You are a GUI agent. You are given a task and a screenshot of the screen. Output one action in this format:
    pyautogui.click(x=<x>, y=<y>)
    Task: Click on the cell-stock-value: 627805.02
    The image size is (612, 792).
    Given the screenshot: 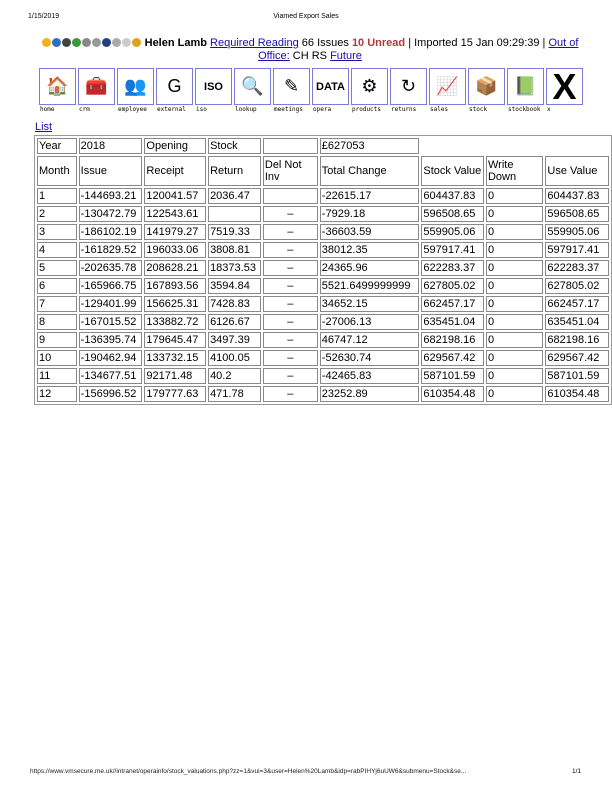 What is the action you would take?
    pyautogui.click(x=452, y=286)
    